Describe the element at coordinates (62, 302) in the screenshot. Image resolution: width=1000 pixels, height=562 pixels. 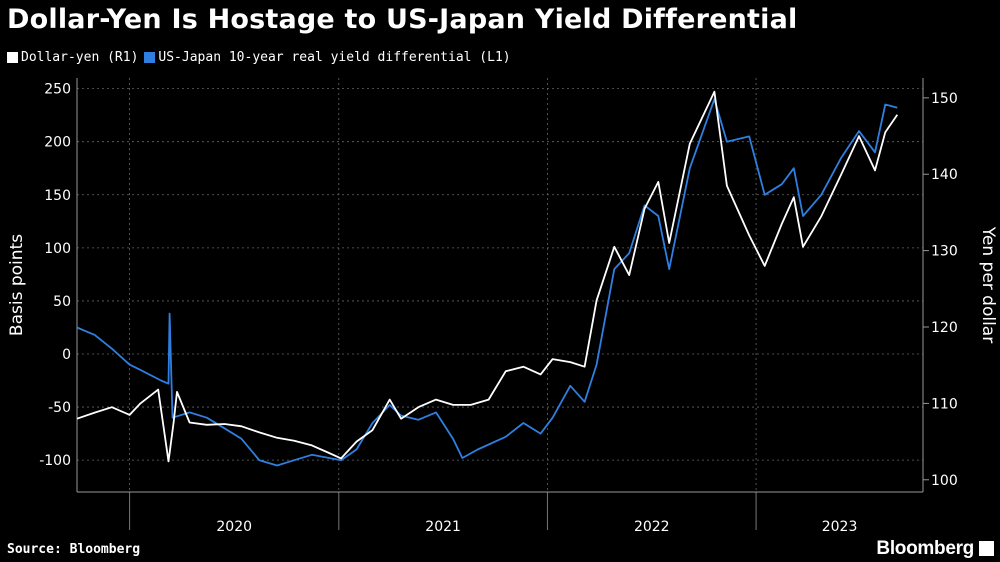
I see `y-left-tick-label: 50` at that location.